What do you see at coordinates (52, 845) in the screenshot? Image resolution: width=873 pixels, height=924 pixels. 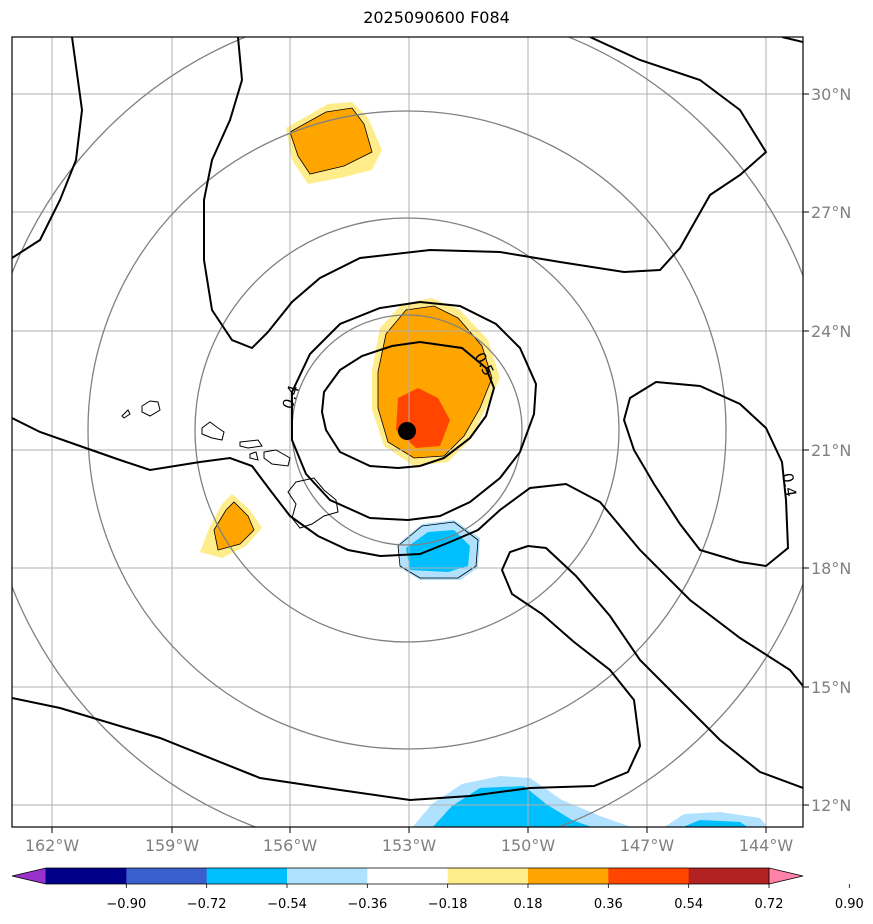 I see `lon-label: 162°W` at bounding box center [52, 845].